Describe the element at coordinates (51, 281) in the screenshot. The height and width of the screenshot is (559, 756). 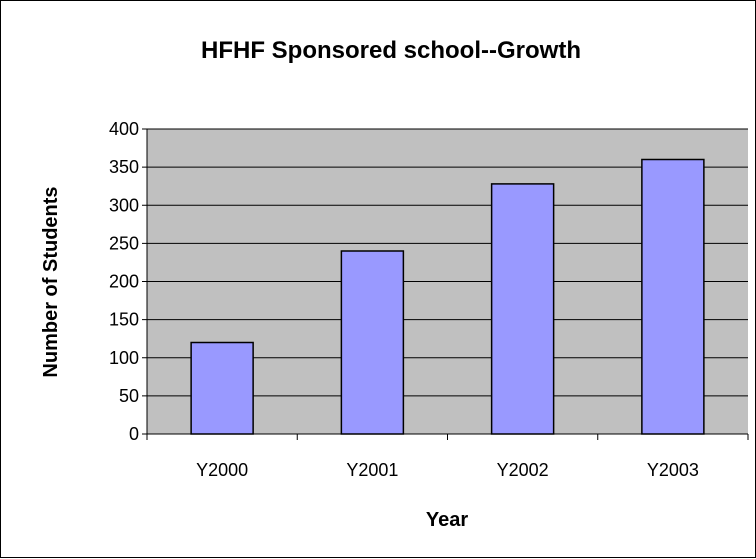
I see `y-axis-title: Number of Students` at that location.